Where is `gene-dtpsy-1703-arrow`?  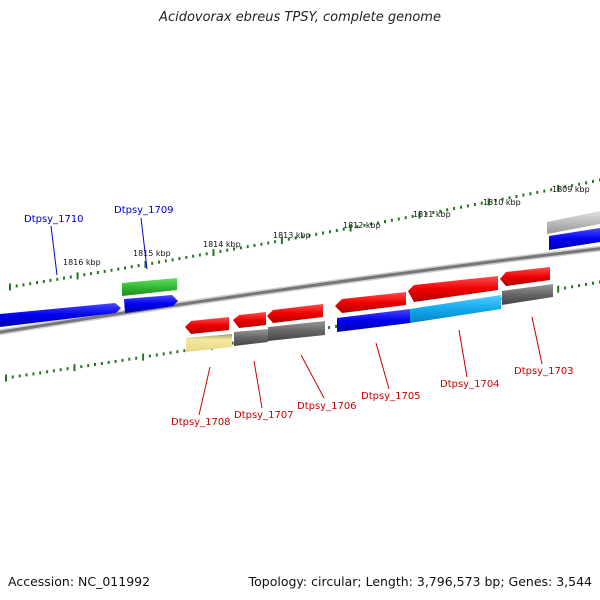
gene-dtpsy-1703-arrow is located at coordinates (525, 276).